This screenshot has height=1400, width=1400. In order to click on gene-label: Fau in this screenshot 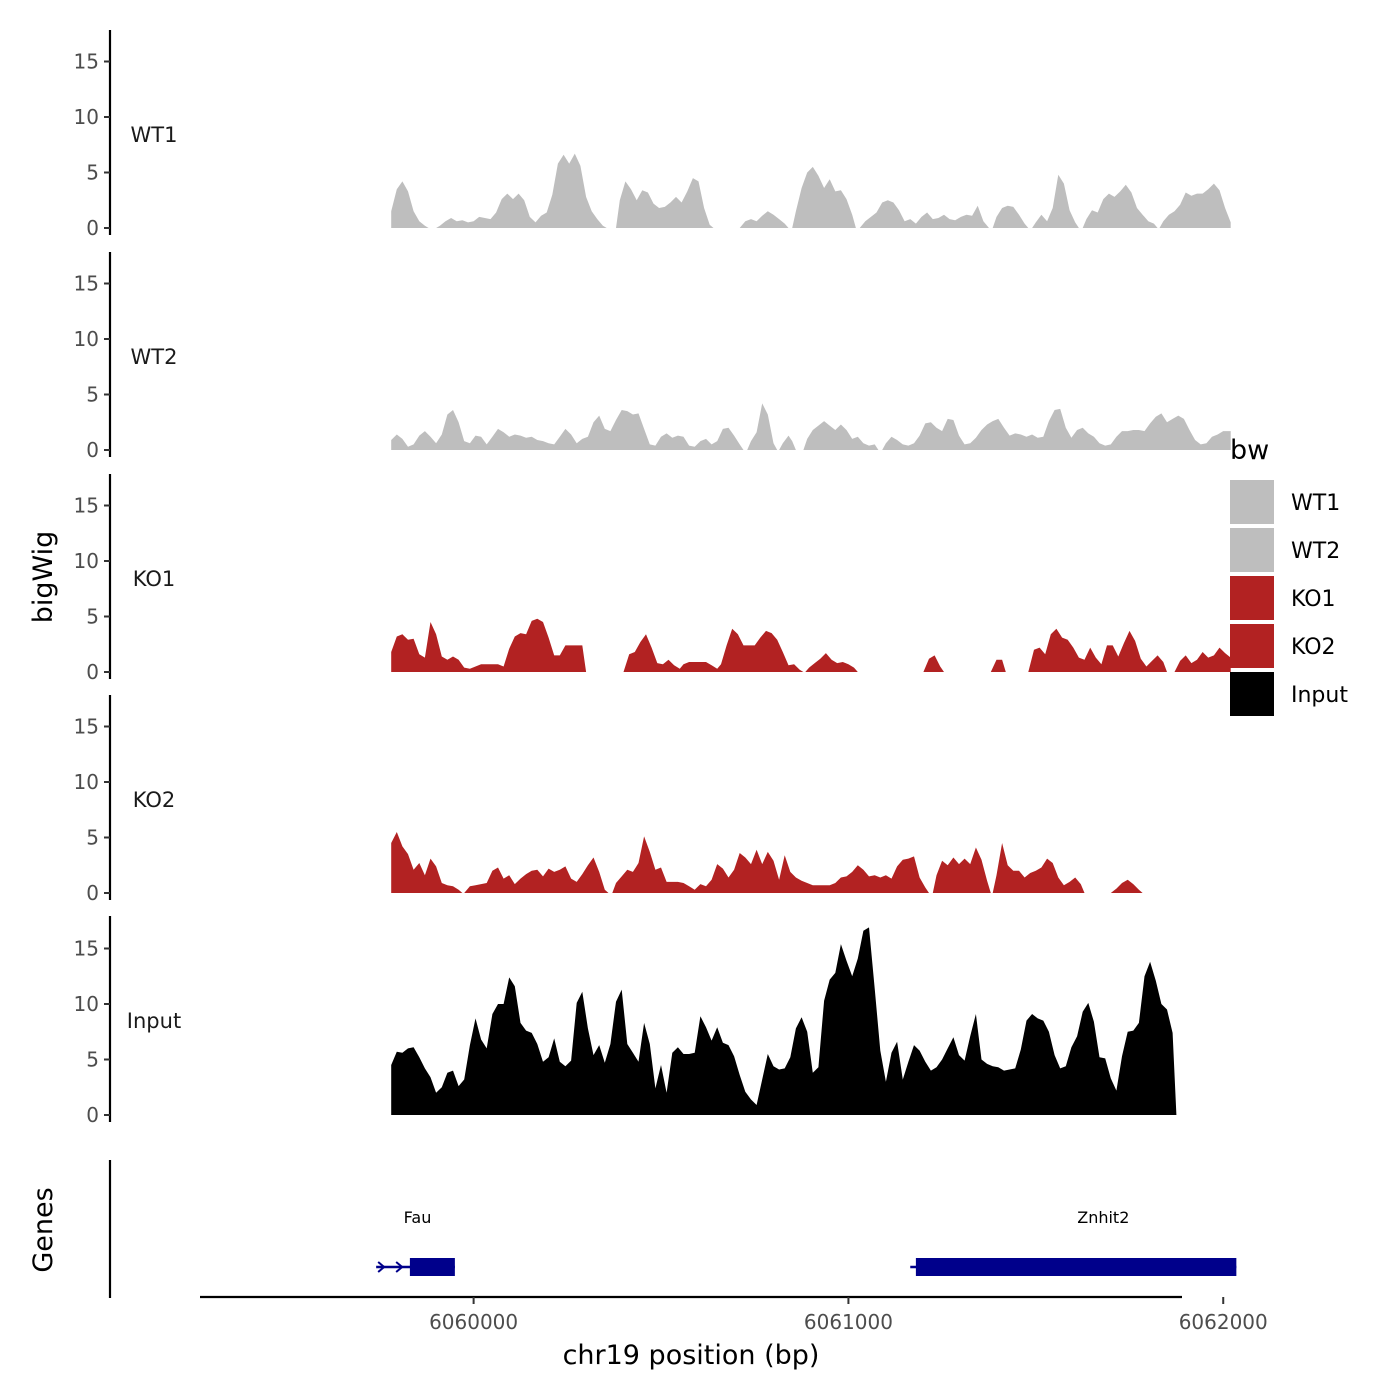, I will do `click(418, 1217)`.